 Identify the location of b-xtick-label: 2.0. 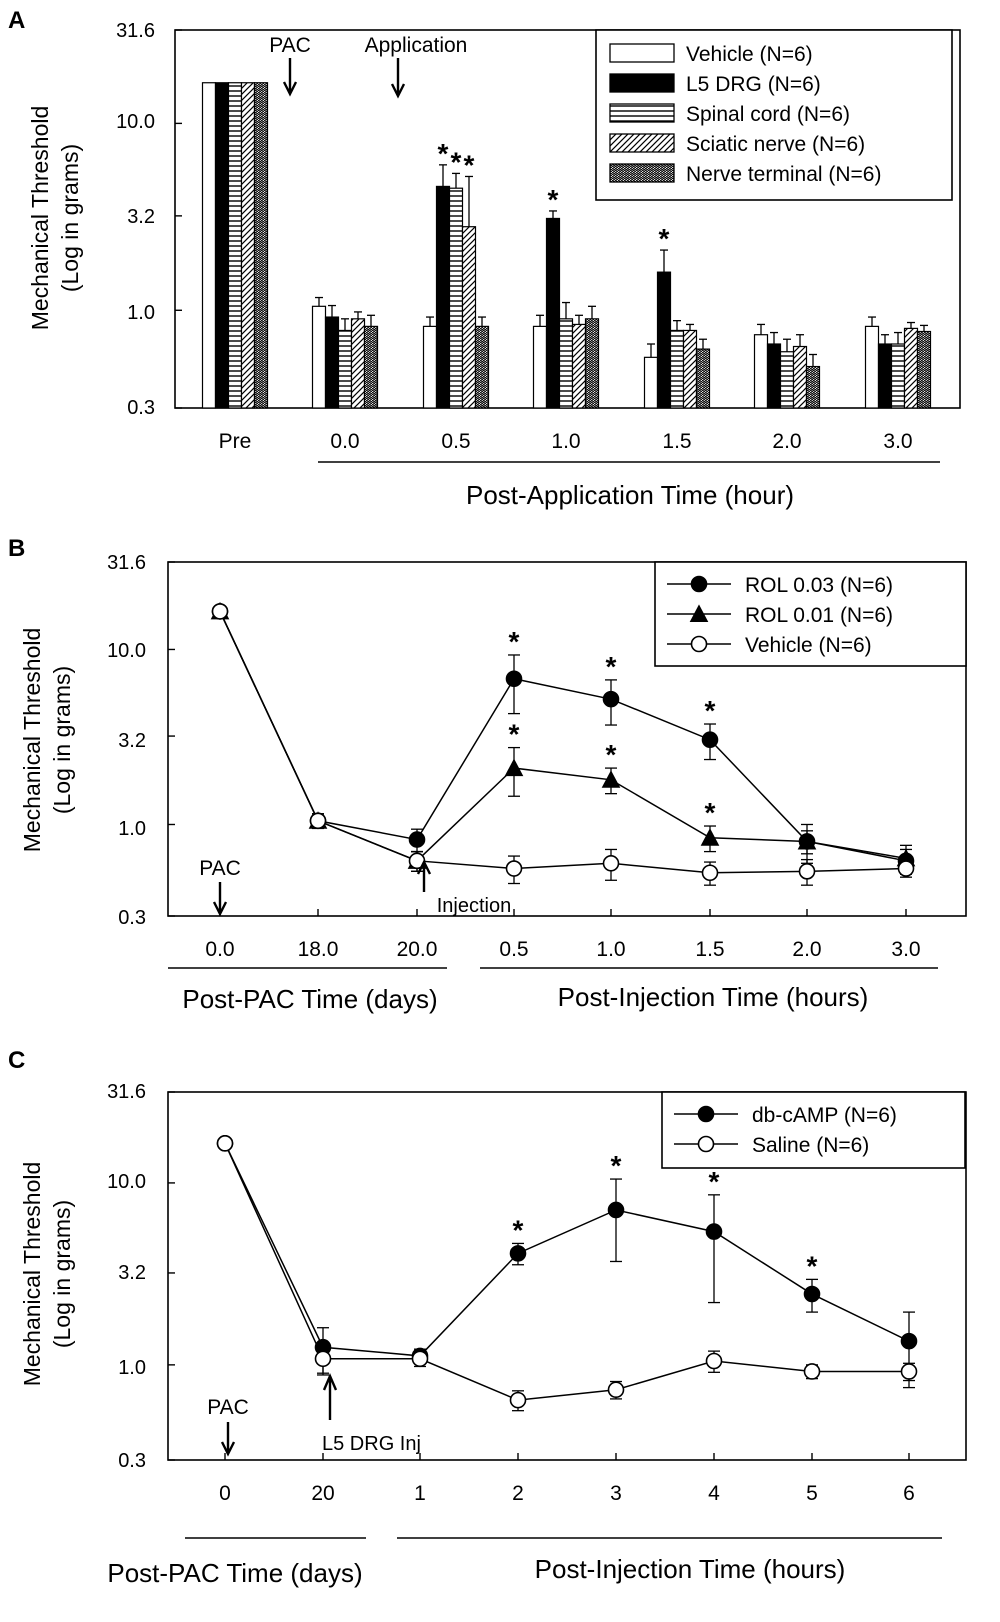
(806, 949).